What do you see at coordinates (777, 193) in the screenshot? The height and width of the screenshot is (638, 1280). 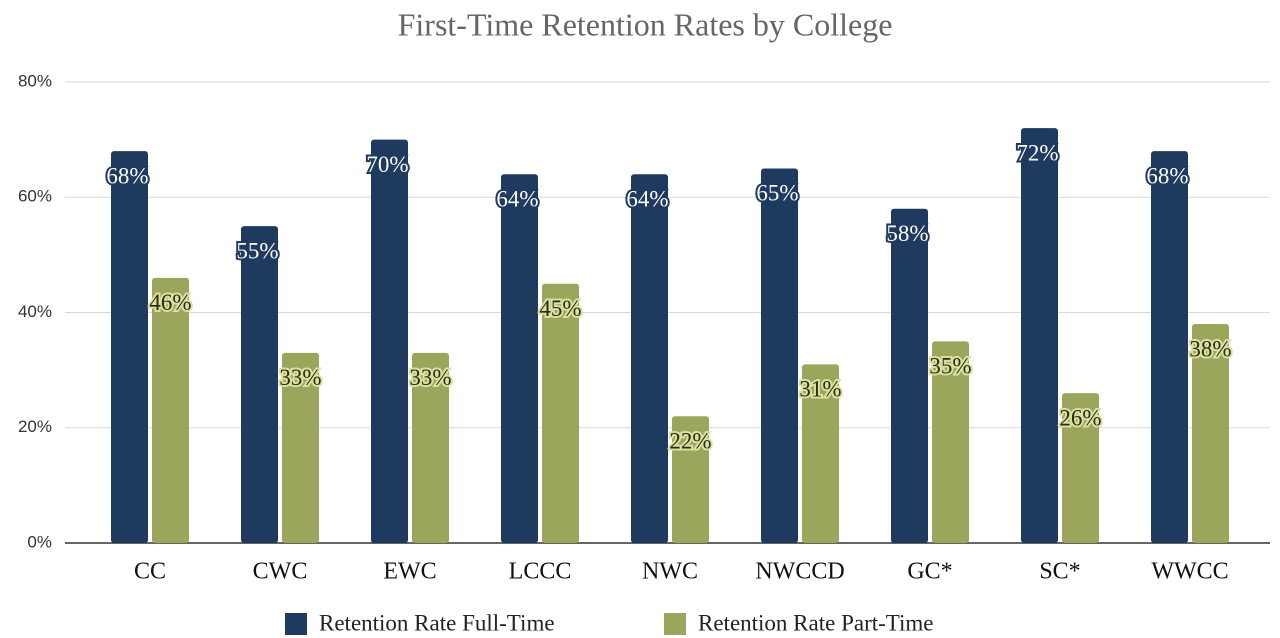 I see `value-label: 65%` at bounding box center [777, 193].